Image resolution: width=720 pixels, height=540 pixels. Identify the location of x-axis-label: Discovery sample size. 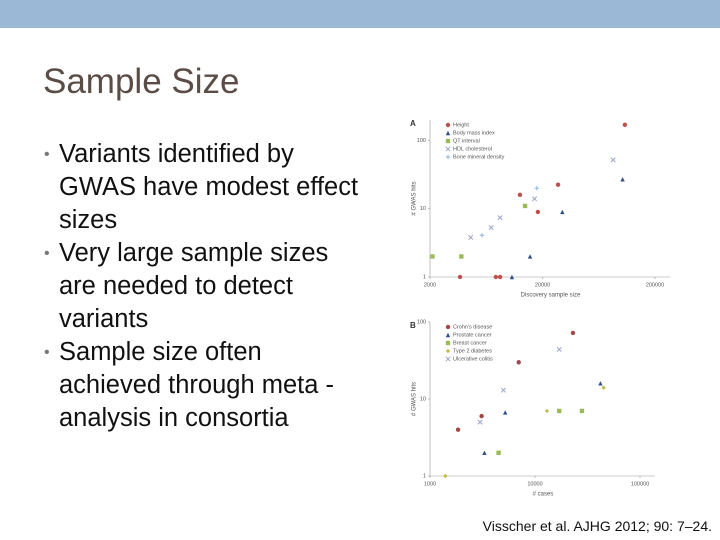
(551, 296).